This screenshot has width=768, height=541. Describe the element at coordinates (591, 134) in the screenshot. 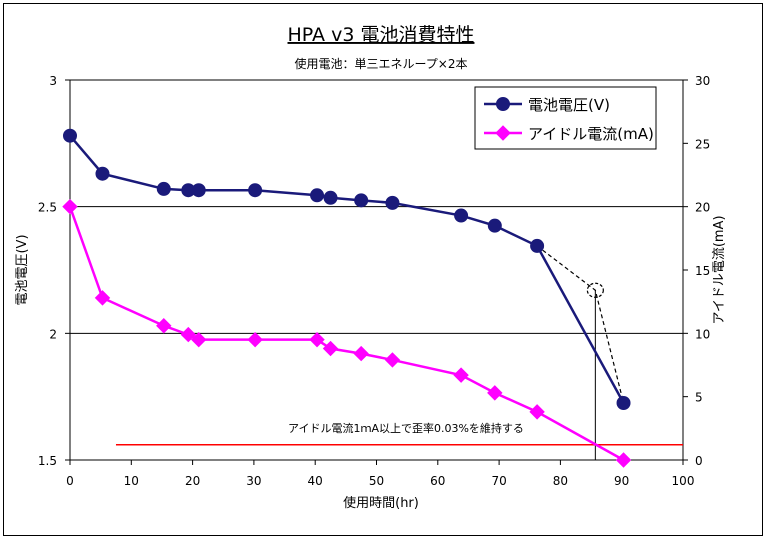

I see `legend-label: アイドル電流(mA)` at that location.